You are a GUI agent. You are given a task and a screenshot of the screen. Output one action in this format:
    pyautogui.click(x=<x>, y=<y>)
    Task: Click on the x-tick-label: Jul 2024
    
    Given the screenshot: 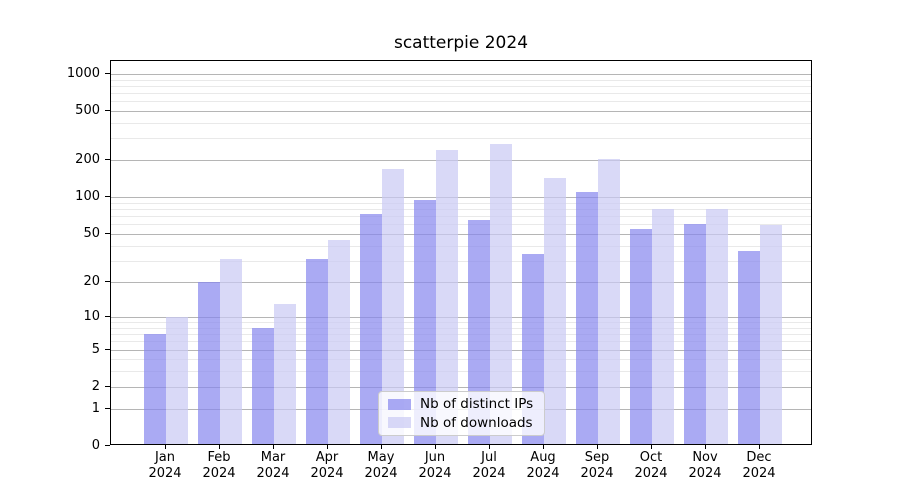 What is the action you would take?
    pyautogui.click(x=489, y=466)
    